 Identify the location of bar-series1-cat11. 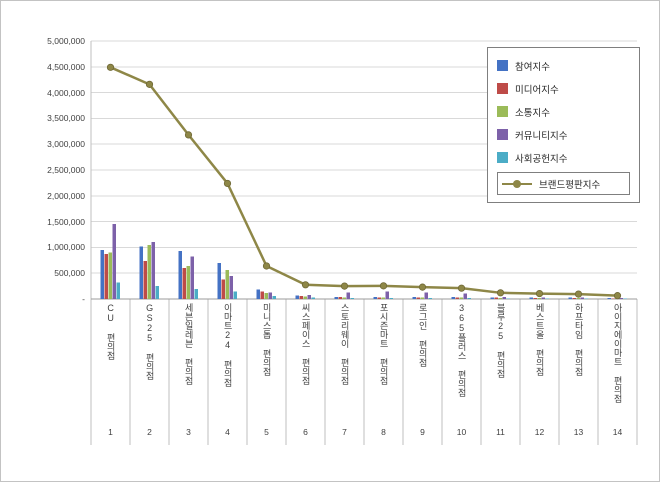
(496, 298).